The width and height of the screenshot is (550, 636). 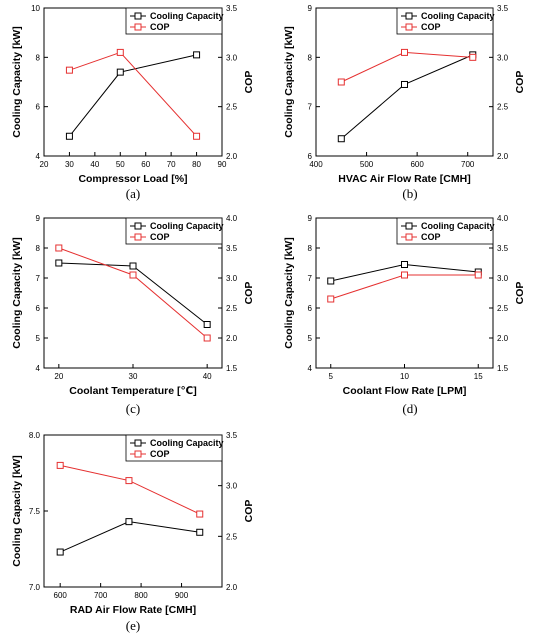 What do you see at coordinates (145, 164) in the screenshot?
I see `x-tick-label: 60` at bounding box center [145, 164].